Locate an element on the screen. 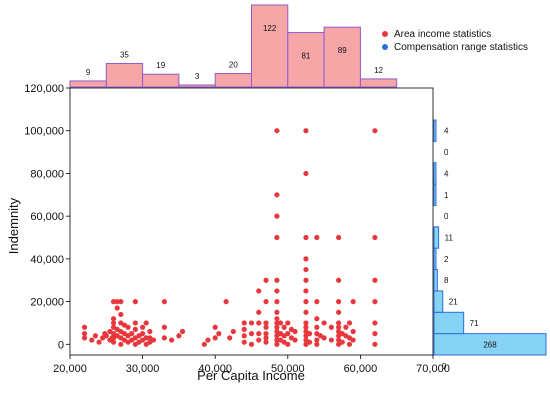  x-tick-label: 60,000 is located at coordinates (361, 369).